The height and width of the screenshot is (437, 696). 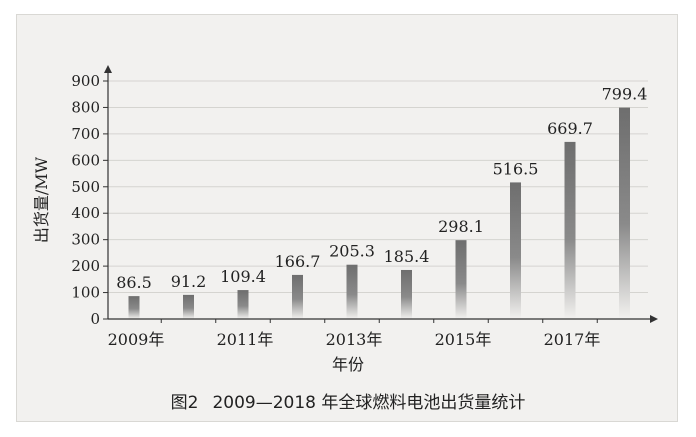 What do you see at coordinates (85, 81) in the screenshot?
I see `y-tick-label: 900` at bounding box center [85, 81].